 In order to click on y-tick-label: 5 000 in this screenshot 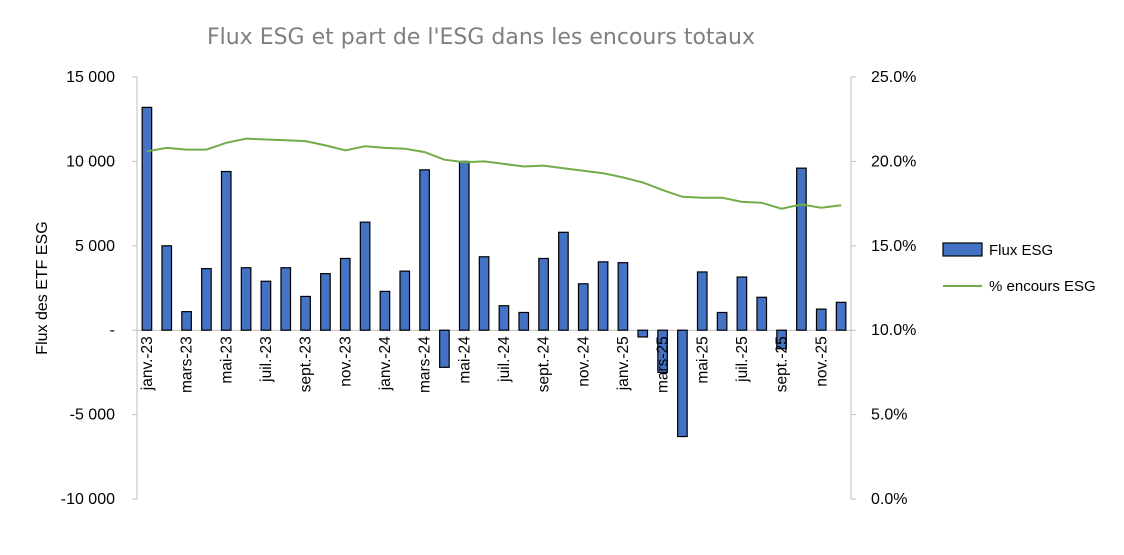, I will do `click(95, 246)`.